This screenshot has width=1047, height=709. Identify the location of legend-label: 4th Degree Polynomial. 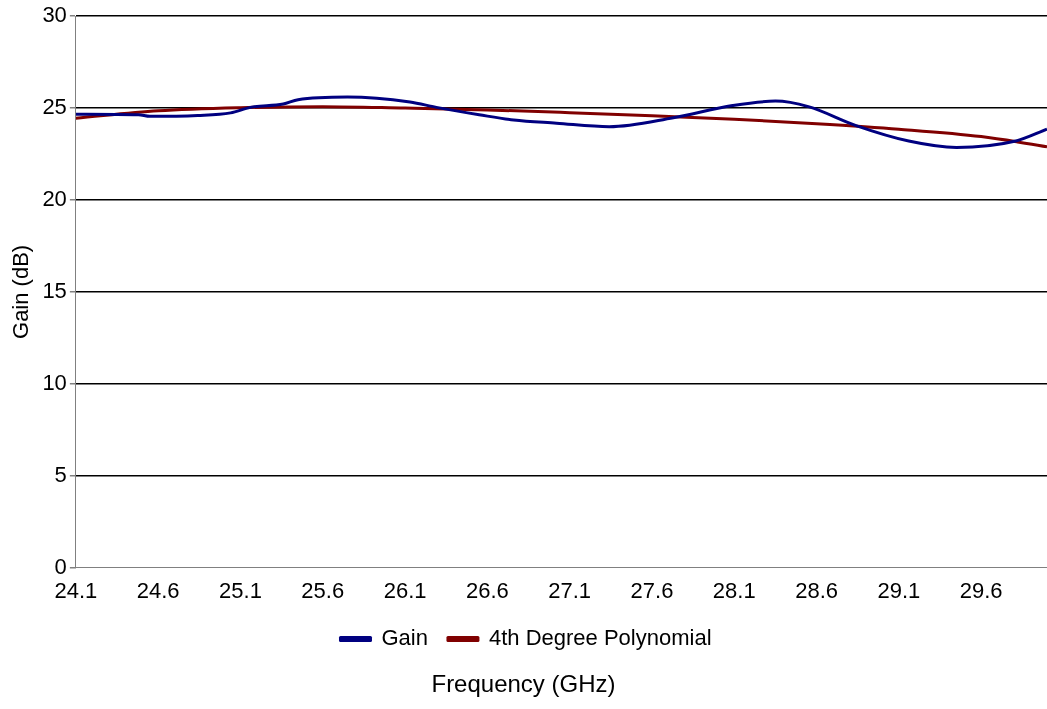
(600, 638).